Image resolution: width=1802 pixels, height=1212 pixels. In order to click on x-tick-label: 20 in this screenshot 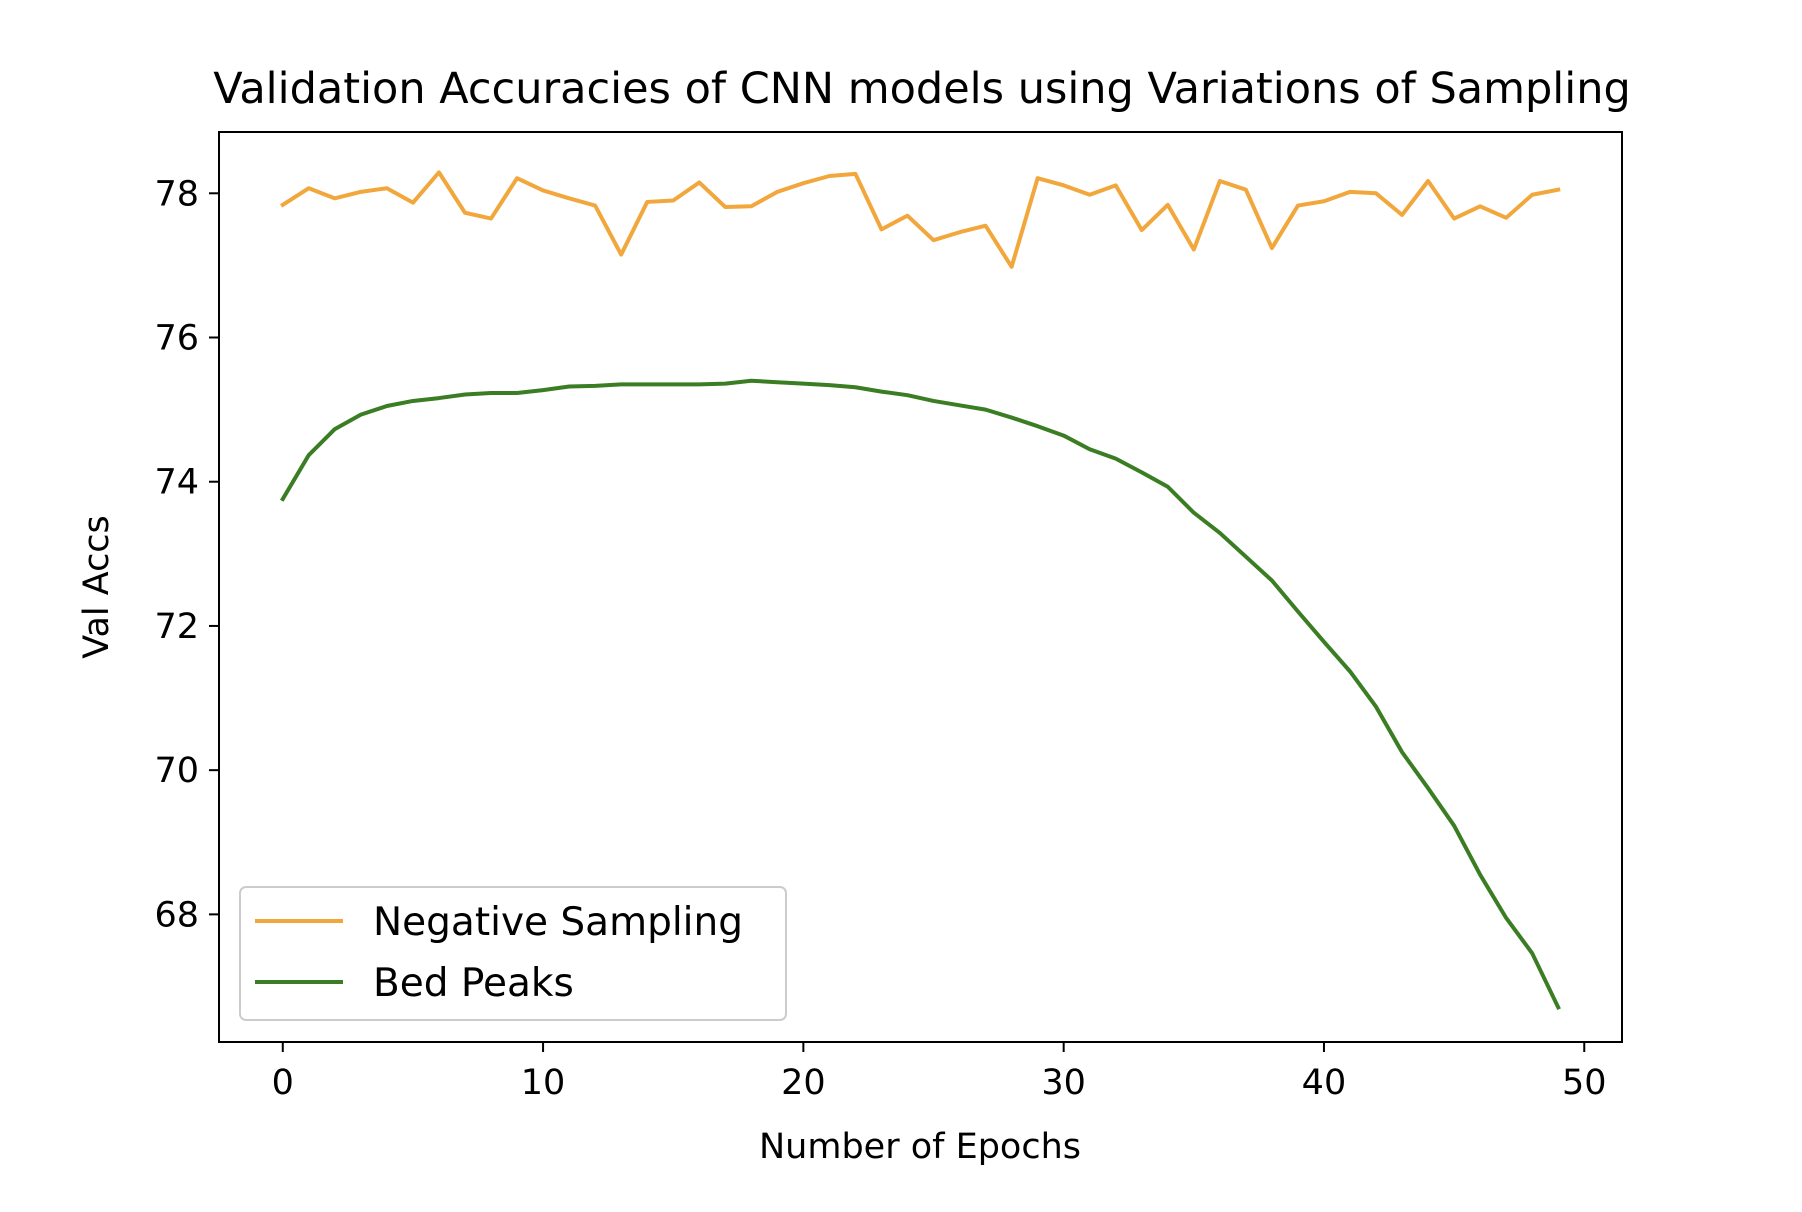, I will do `click(803, 1083)`.